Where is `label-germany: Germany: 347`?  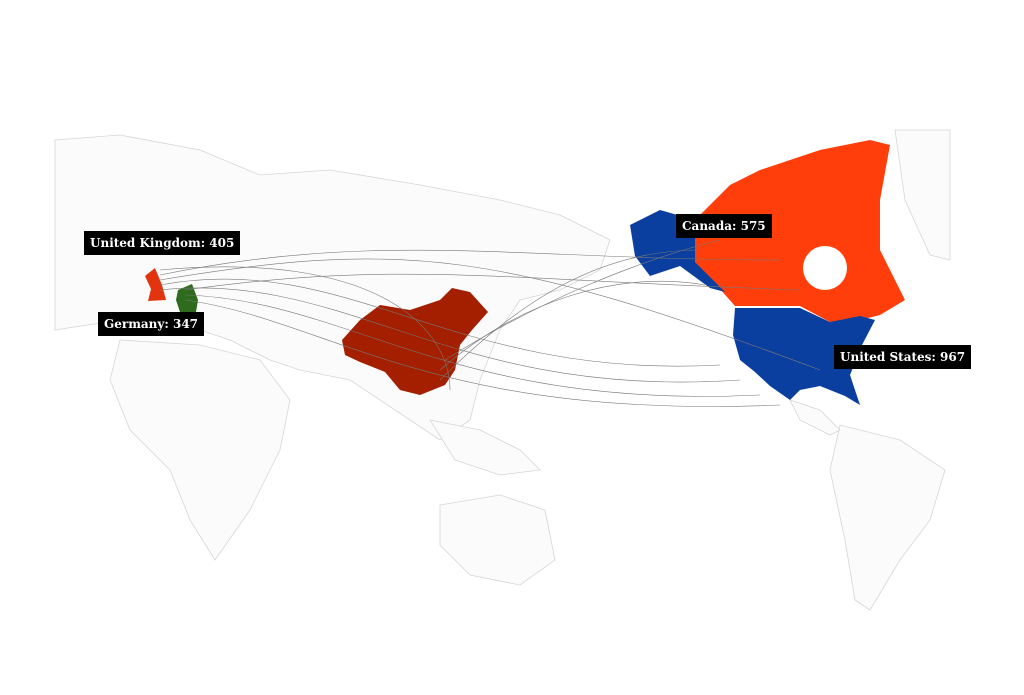 label-germany: Germany: 347 is located at coordinates (151, 324).